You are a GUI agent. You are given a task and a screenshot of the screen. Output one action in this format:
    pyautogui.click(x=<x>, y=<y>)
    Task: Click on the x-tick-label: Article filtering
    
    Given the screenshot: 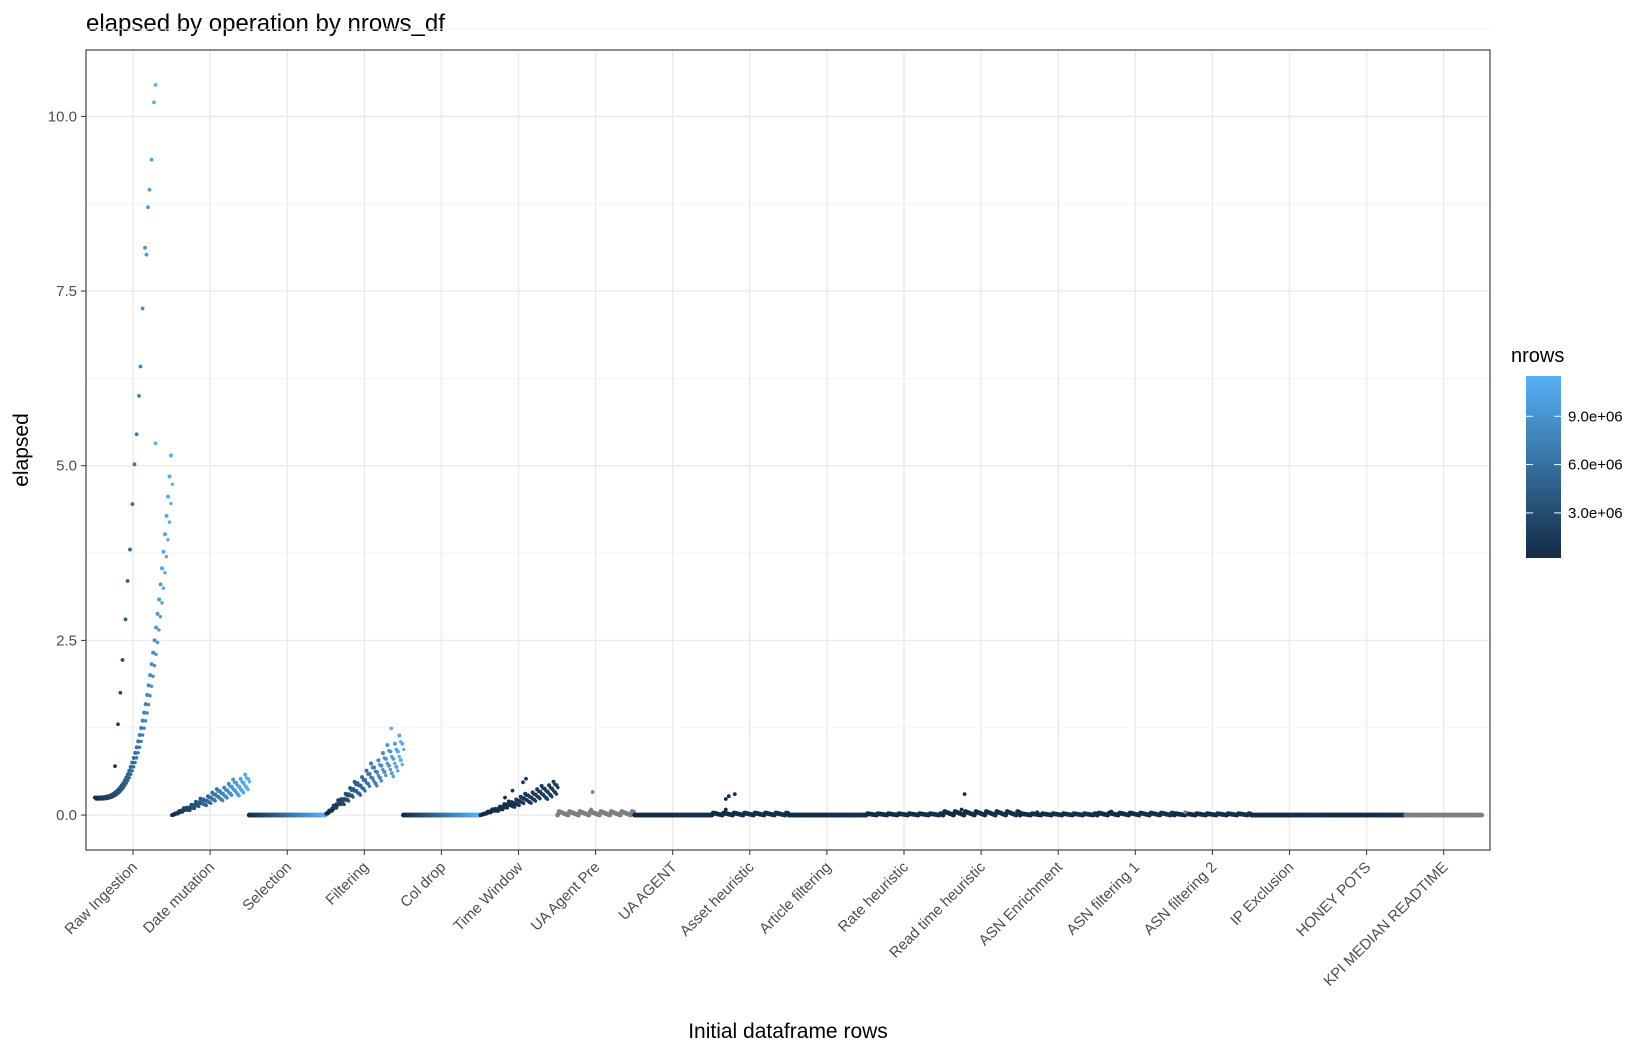 What is the action you would take?
    pyautogui.click(x=795, y=898)
    